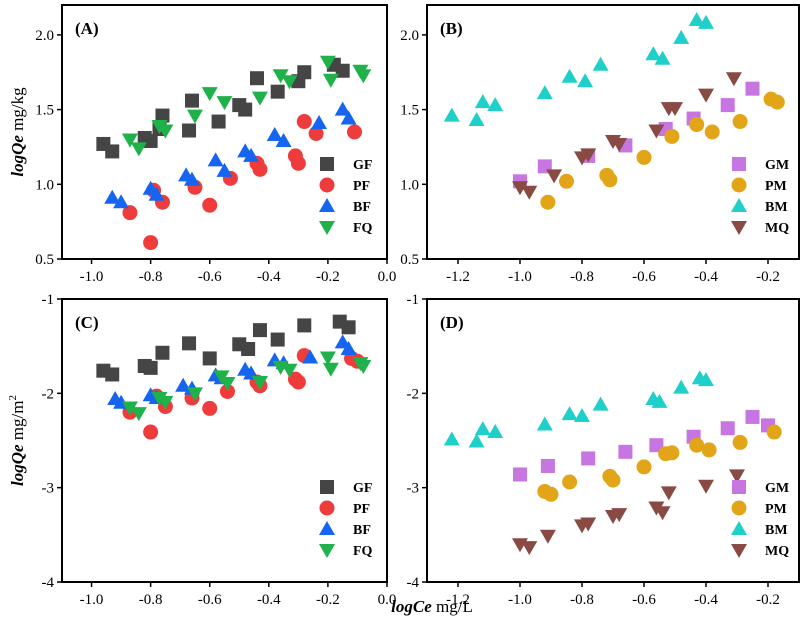 The image size is (809, 619). Describe the element at coordinates (361, 509) in the screenshot. I see `legend-label-pf: PF` at that location.